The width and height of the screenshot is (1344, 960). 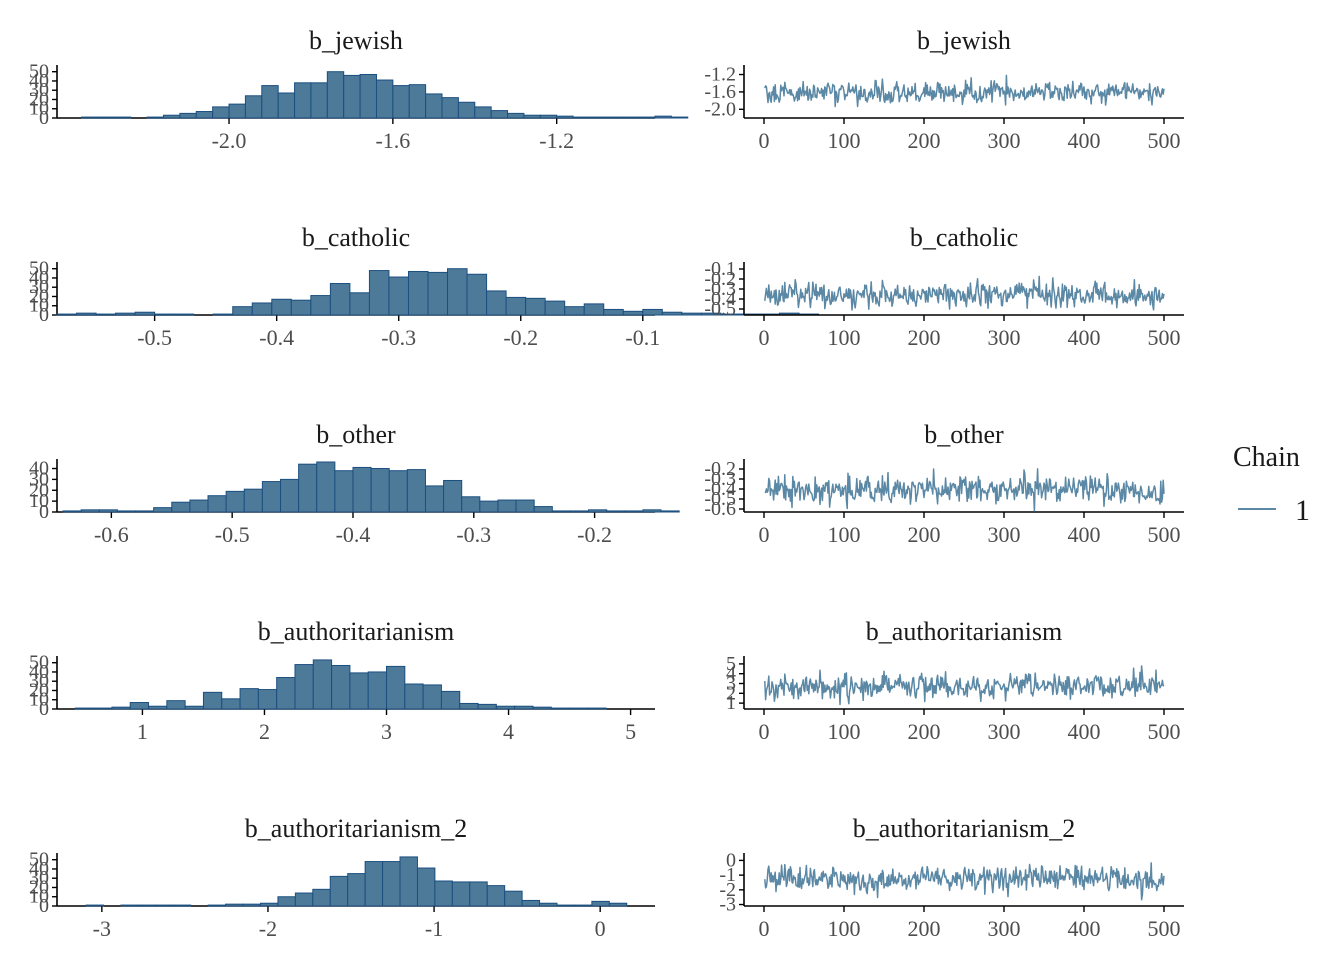 What do you see at coordinates (356, 631) in the screenshot?
I see `panel-title: b_authoritarianism` at bounding box center [356, 631].